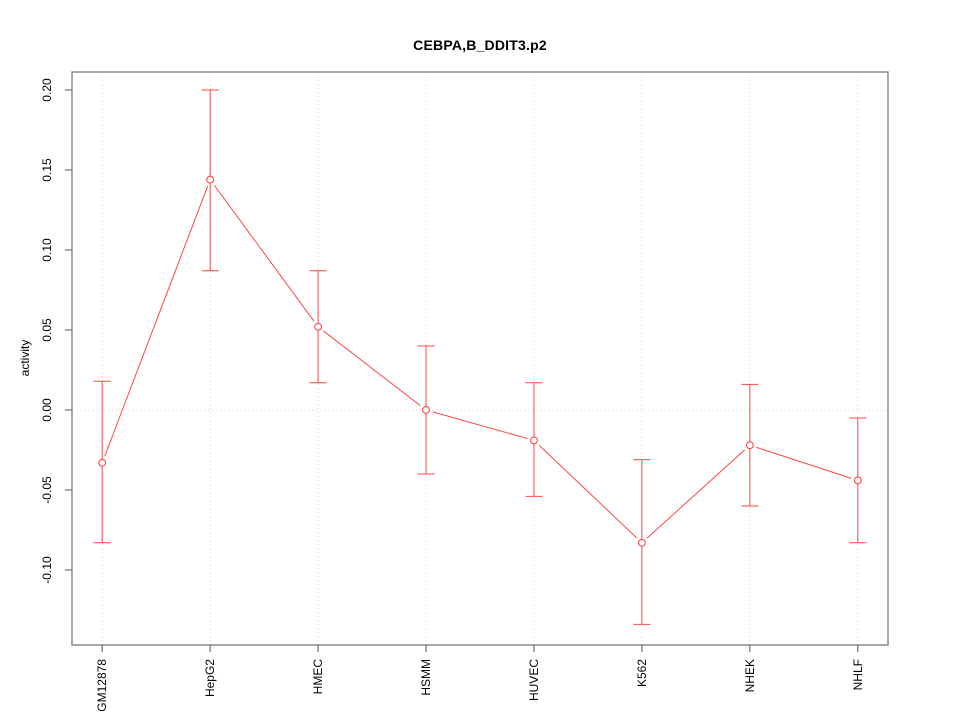 Image resolution: width=960 pixels, height=720 pixels. I want to click on point-hsmm, so click(426, 410).